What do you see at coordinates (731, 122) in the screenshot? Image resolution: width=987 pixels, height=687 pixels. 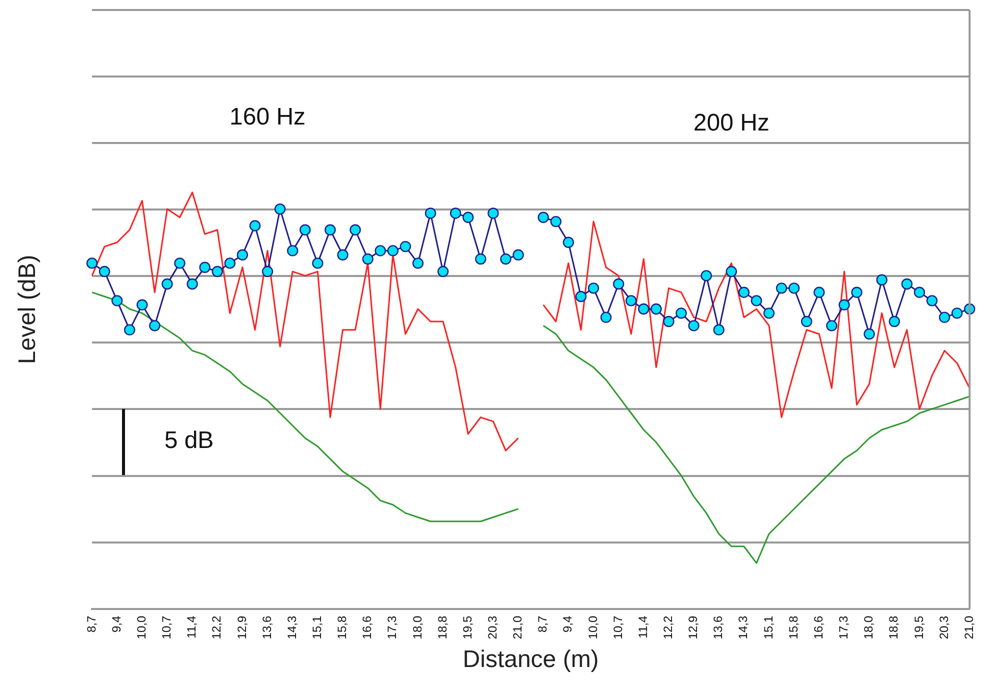 I see `text: 200 Hz` at bounding box center [731, 122].